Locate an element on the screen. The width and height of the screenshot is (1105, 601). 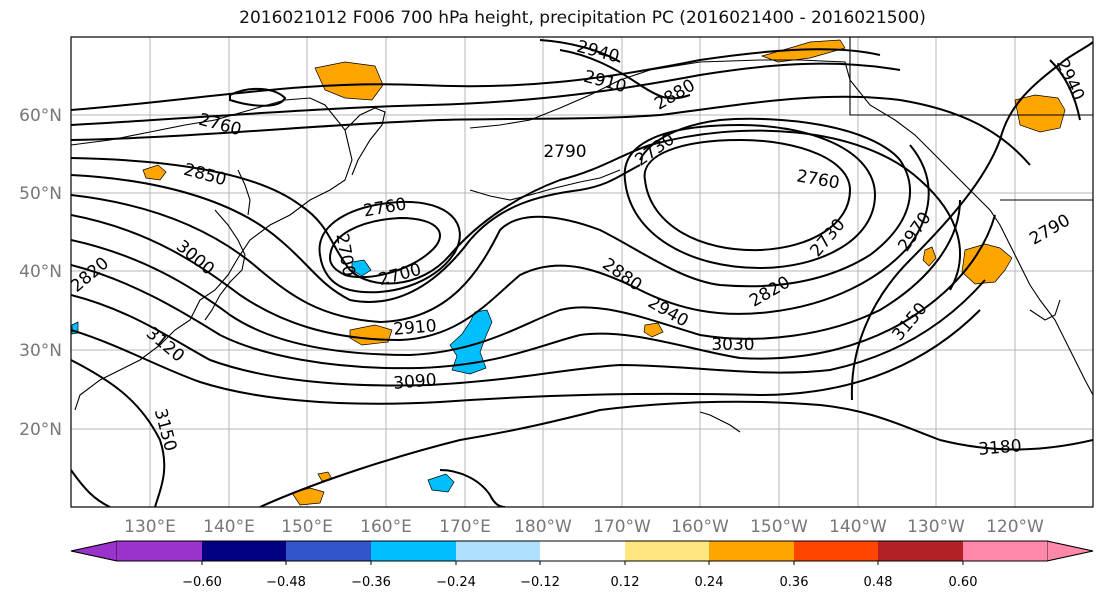
colorbar-tick-label: 0.36 is located at coordinates (794, 582).